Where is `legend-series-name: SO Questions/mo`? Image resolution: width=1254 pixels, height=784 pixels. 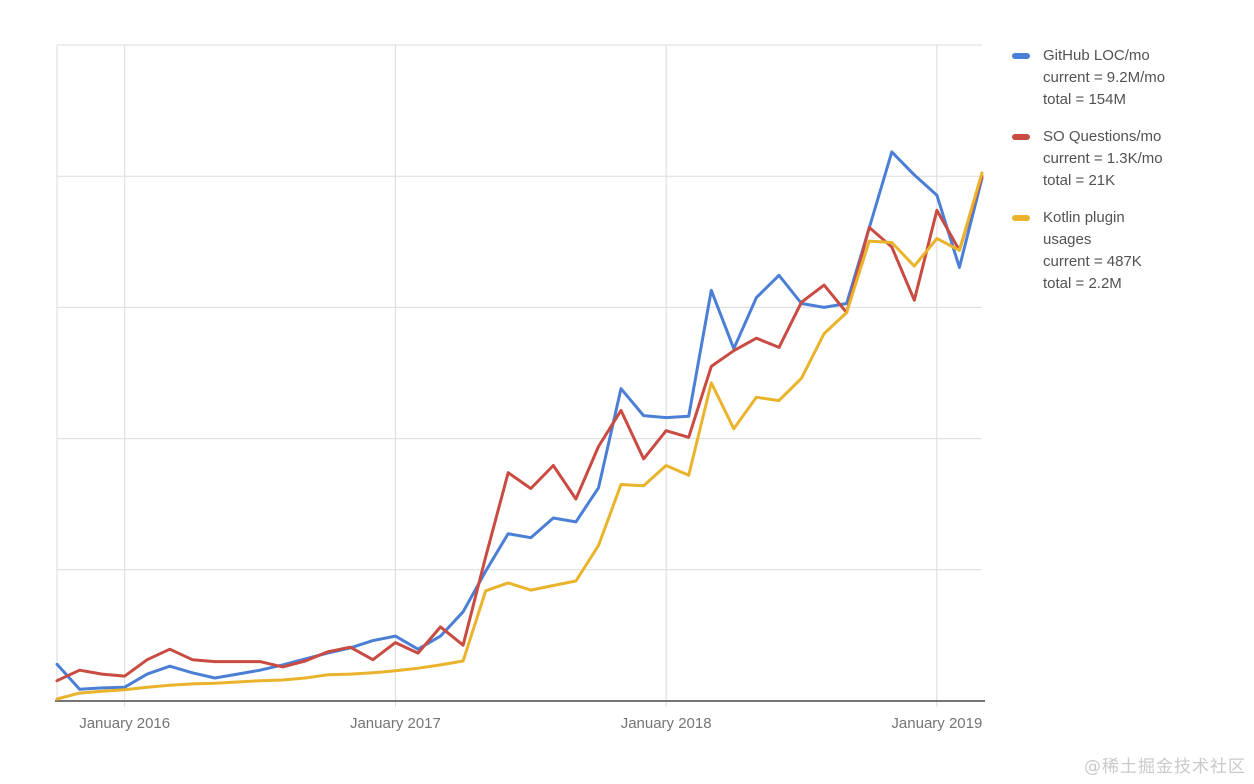
legend-series-name: SO Questions/mo is located at coordinates (1102, 136).